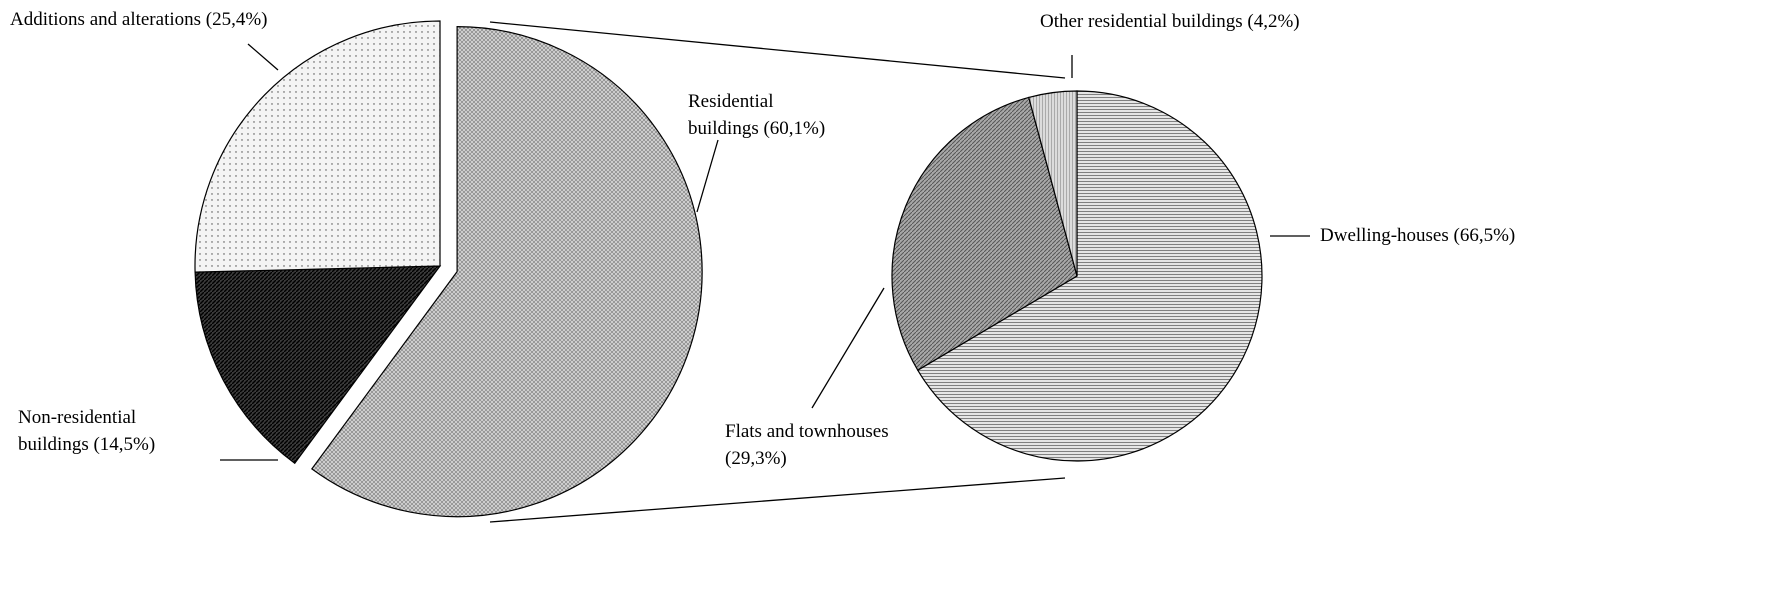 Image resolution: width=1767 pixels, height=591 pixels. What do you see at coordinates (1384, 235) in the screenshot?
I see `label-text: Dwelling-houses` at bounding box center [1384, 235].